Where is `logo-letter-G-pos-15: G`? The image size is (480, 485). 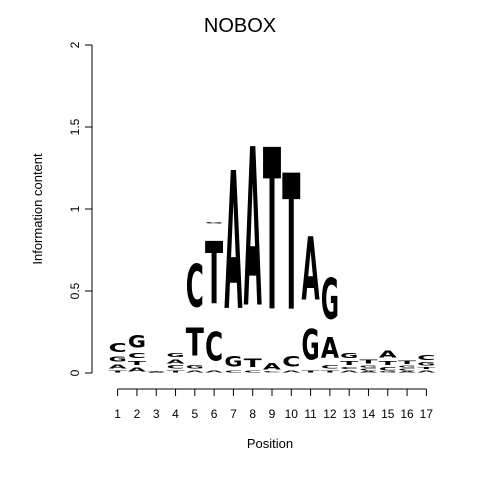 logo-letter-G-pos-15: G is located at coordinates (388, 372).